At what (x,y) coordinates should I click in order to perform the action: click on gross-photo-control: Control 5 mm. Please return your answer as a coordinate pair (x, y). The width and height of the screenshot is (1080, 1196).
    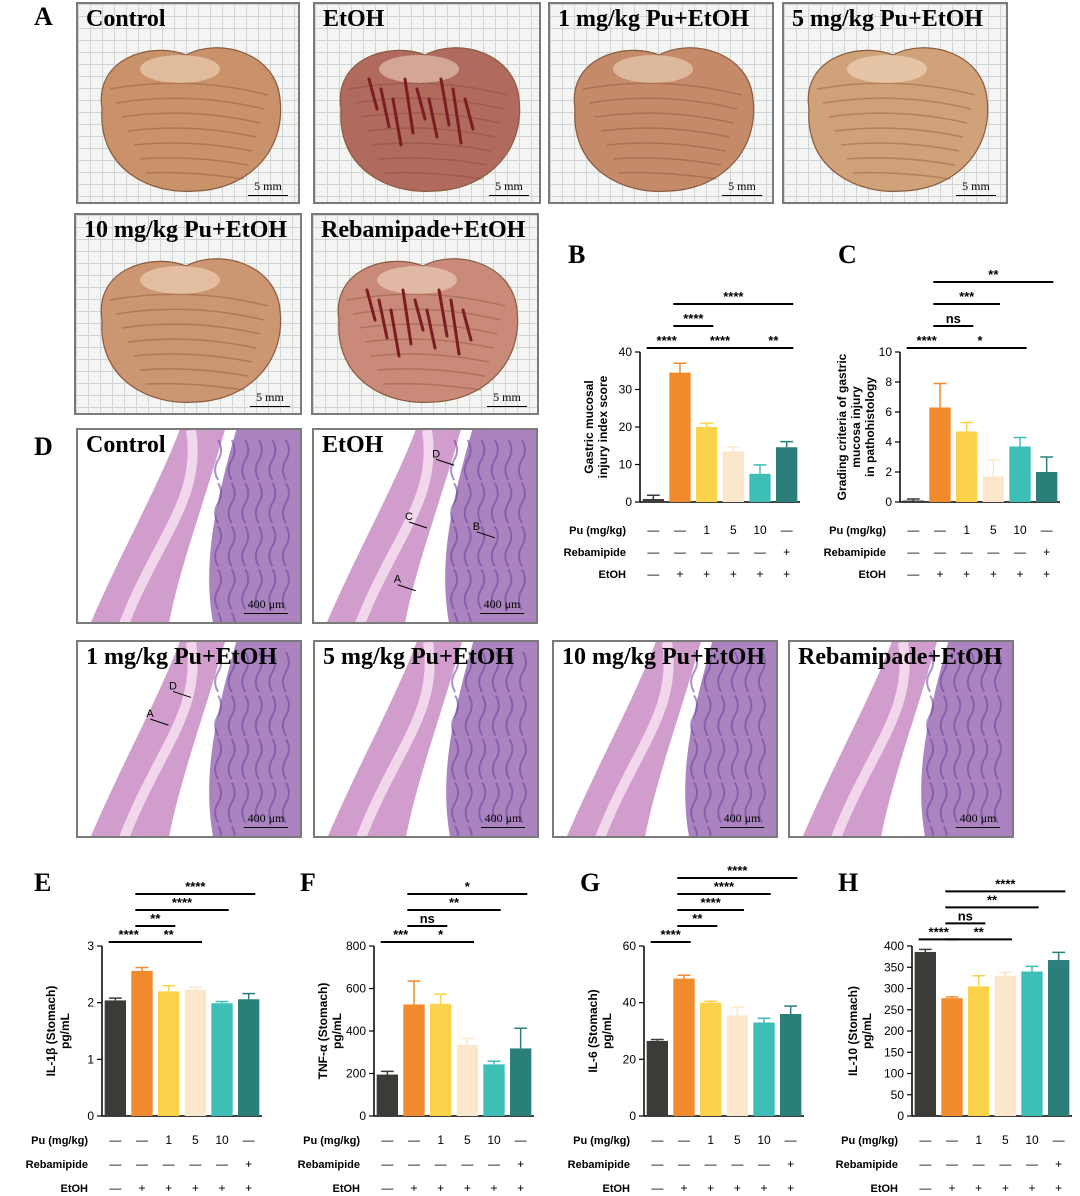
    Looking at the image, I should click on (188, 103).